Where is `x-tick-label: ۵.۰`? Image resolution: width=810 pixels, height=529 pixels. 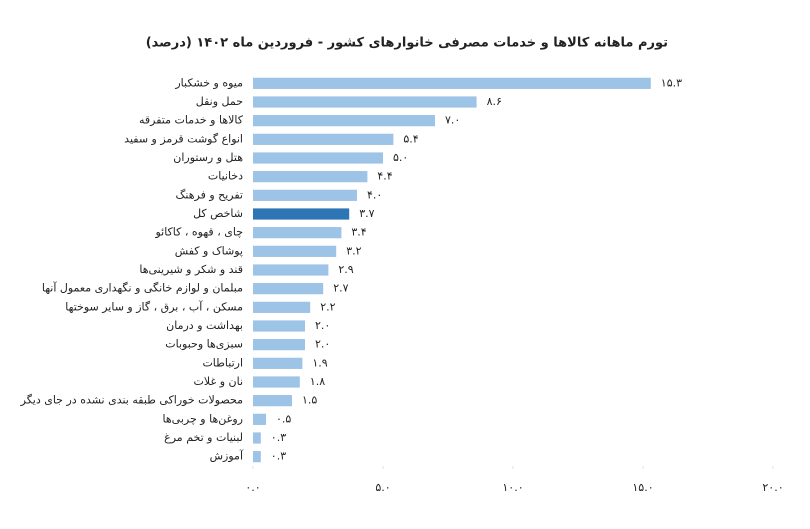
x-tick-label: ۵.۰ is located at coordinates (382, 487).